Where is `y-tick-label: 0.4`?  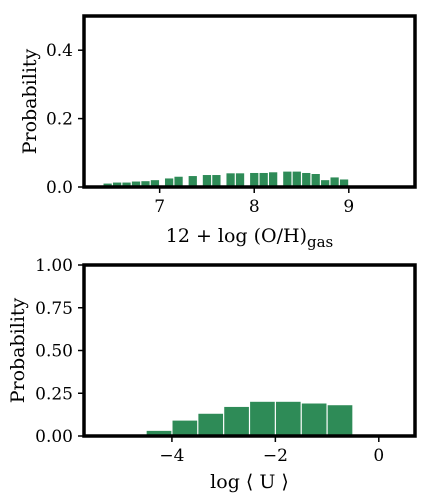
y-tick-label: 0.4 is located at coordinates (59, 51).